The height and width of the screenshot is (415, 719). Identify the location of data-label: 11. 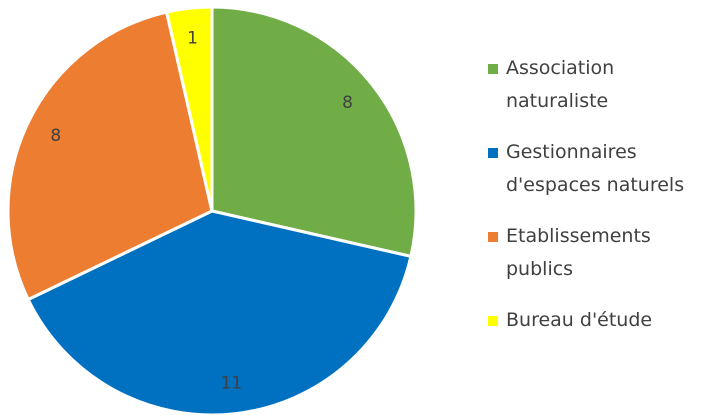
(232, 383).